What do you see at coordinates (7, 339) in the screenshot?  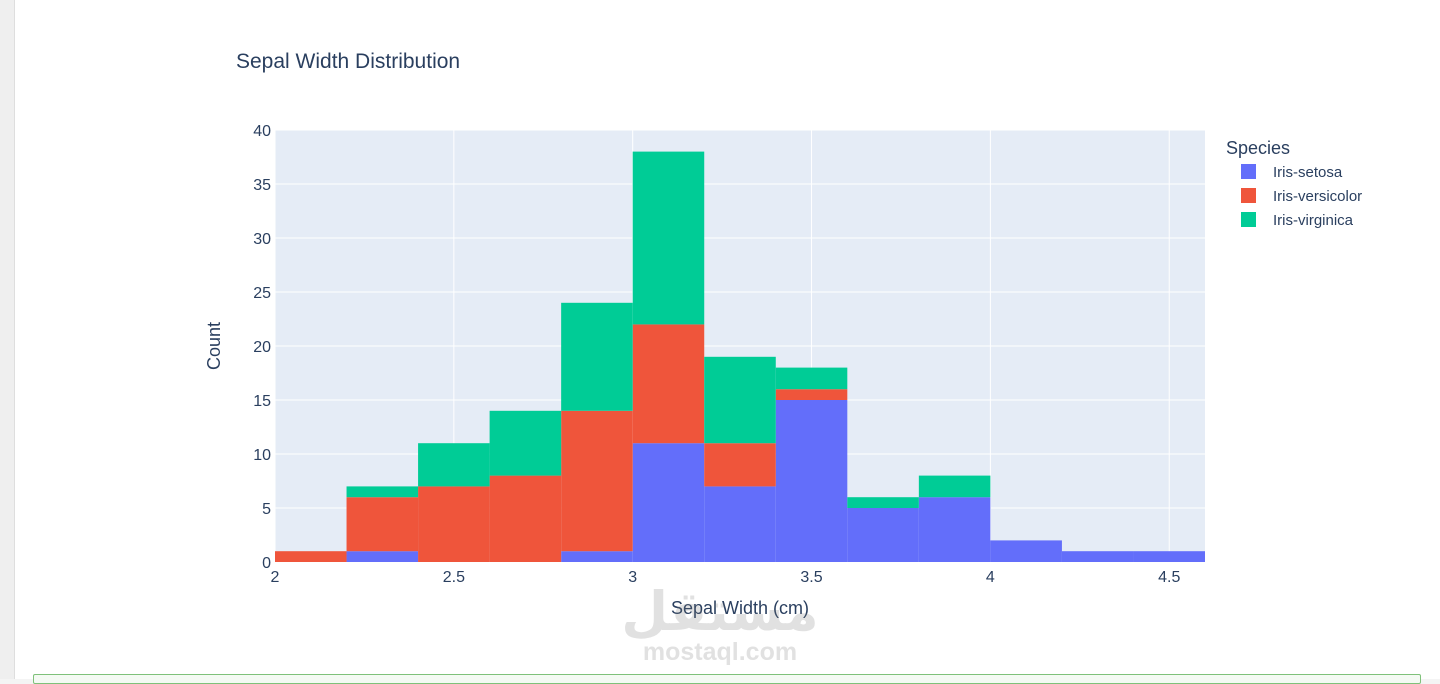 I see `left-margin-strip` at bounding box center [7, 339].